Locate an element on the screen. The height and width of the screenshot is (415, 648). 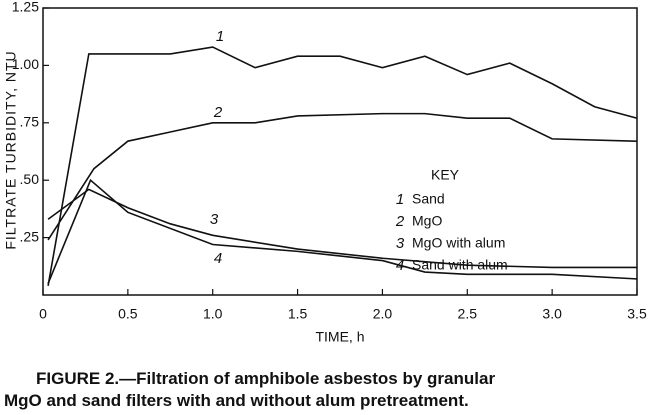
x-tick-label: 1.0 is located at coordinates (213, 314).